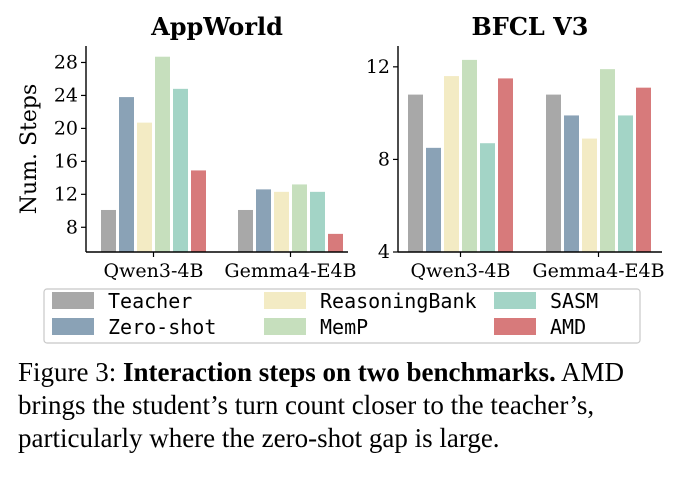 This screenshot has height=480, width=694. What do you see at coordinates (126, 174) in the screenshot?
I see `bar-appworld-qwen3-4b-zero-shot` at bounding box center [126, 174].